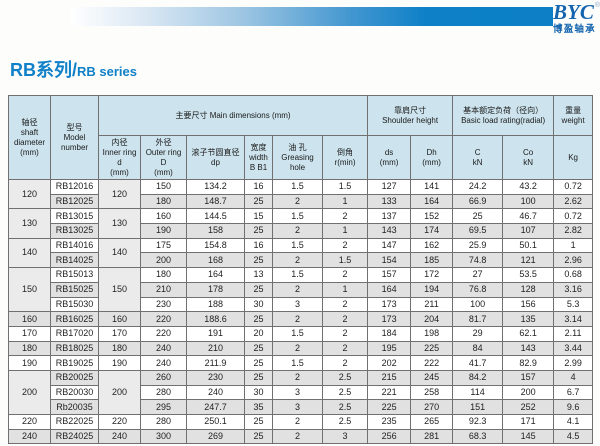 The image size is (600, 446). I want to click on col-header-inner-ring: 内径 Inner ring d (mm), so click(119, 157).